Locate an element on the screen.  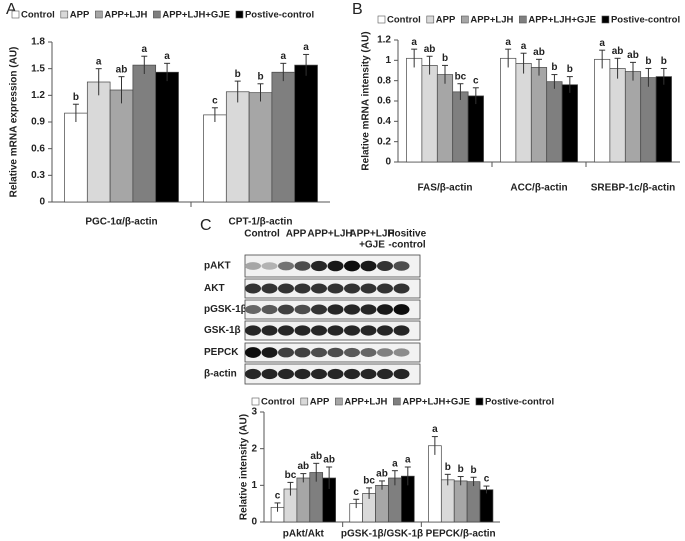
y-axis-label: Relative mRNA intensity (AU) is located at coordinates (366, 100).